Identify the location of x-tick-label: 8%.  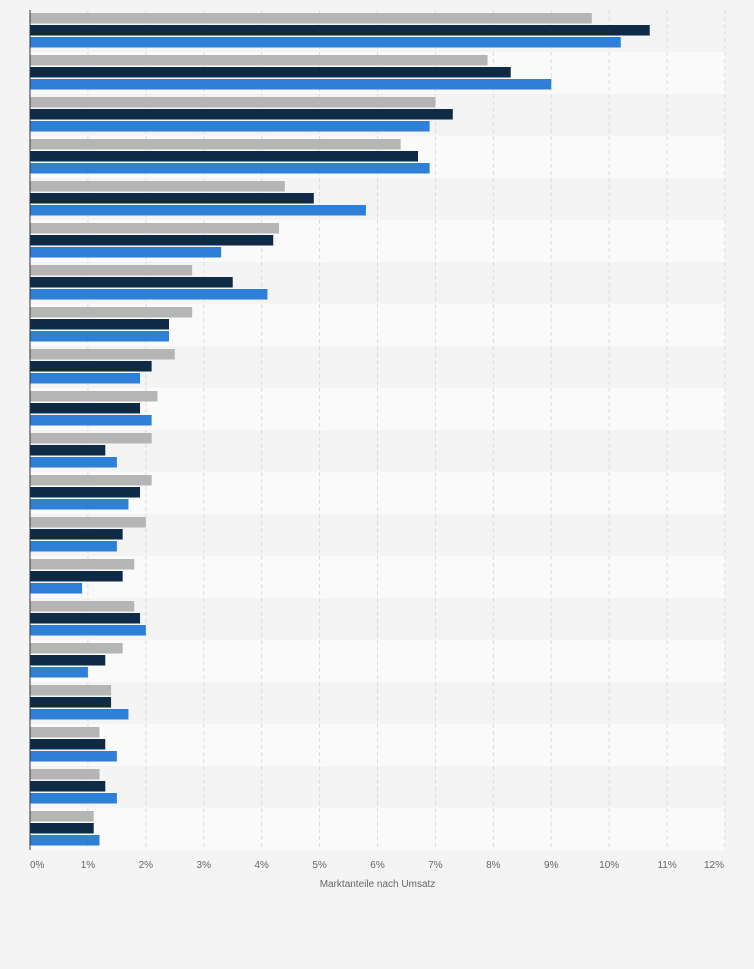
(493, 865).